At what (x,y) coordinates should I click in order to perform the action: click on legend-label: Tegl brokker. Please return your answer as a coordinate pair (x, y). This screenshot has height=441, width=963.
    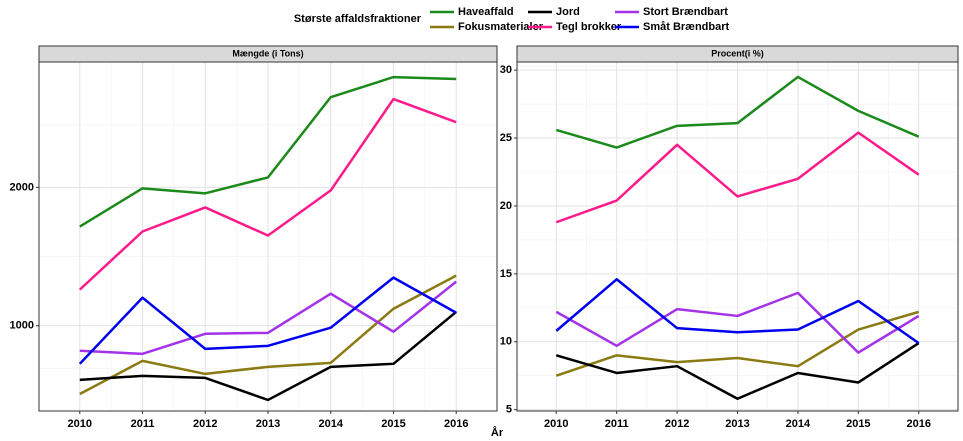
    Looking at the image, I should click on (589, 27).